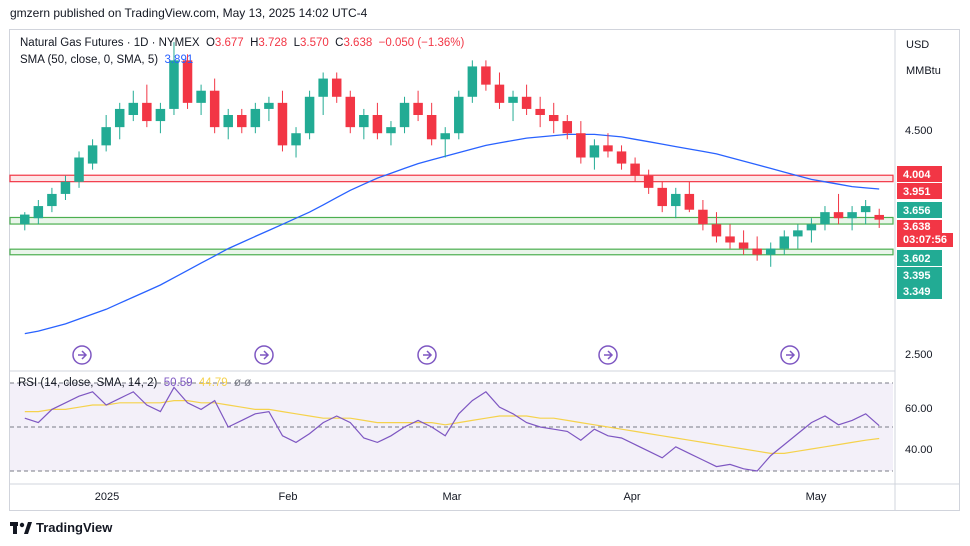 The width and height of the screenshot is (970, 546). I want to click on price-label-tag: 3.349, so click(919, 291).